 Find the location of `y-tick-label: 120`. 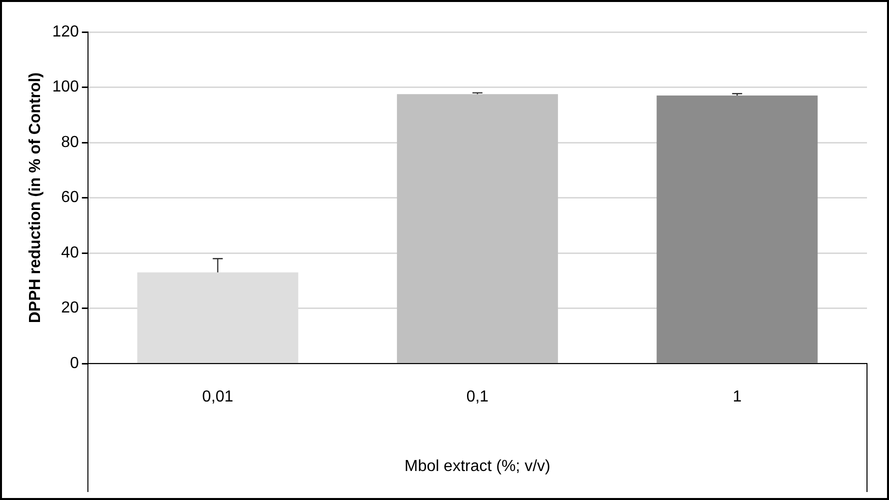

y-tick-label: 120 is located at coordinates (65, 31).